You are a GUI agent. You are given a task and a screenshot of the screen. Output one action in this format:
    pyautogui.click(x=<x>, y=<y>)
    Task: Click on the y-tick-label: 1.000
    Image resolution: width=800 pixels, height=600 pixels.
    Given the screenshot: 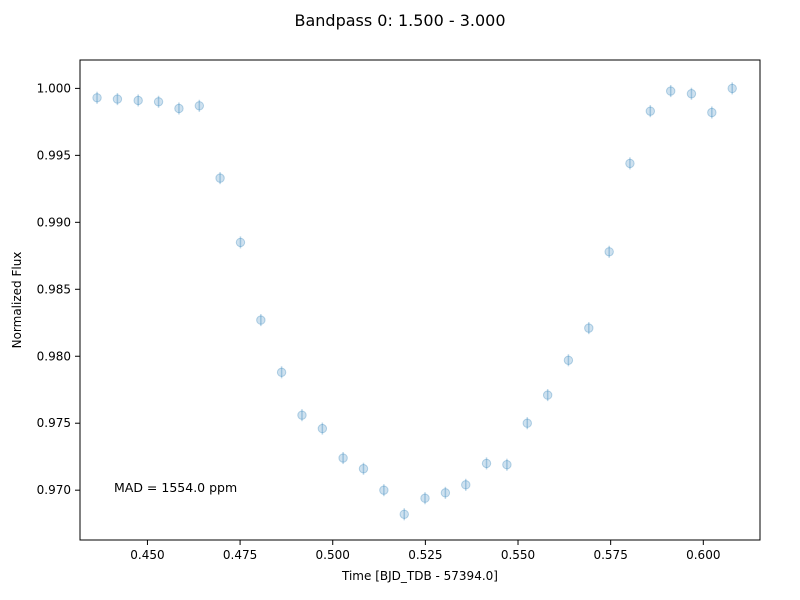 What is the action you would take?
    pyautogui.click(x=54, y=88)
    